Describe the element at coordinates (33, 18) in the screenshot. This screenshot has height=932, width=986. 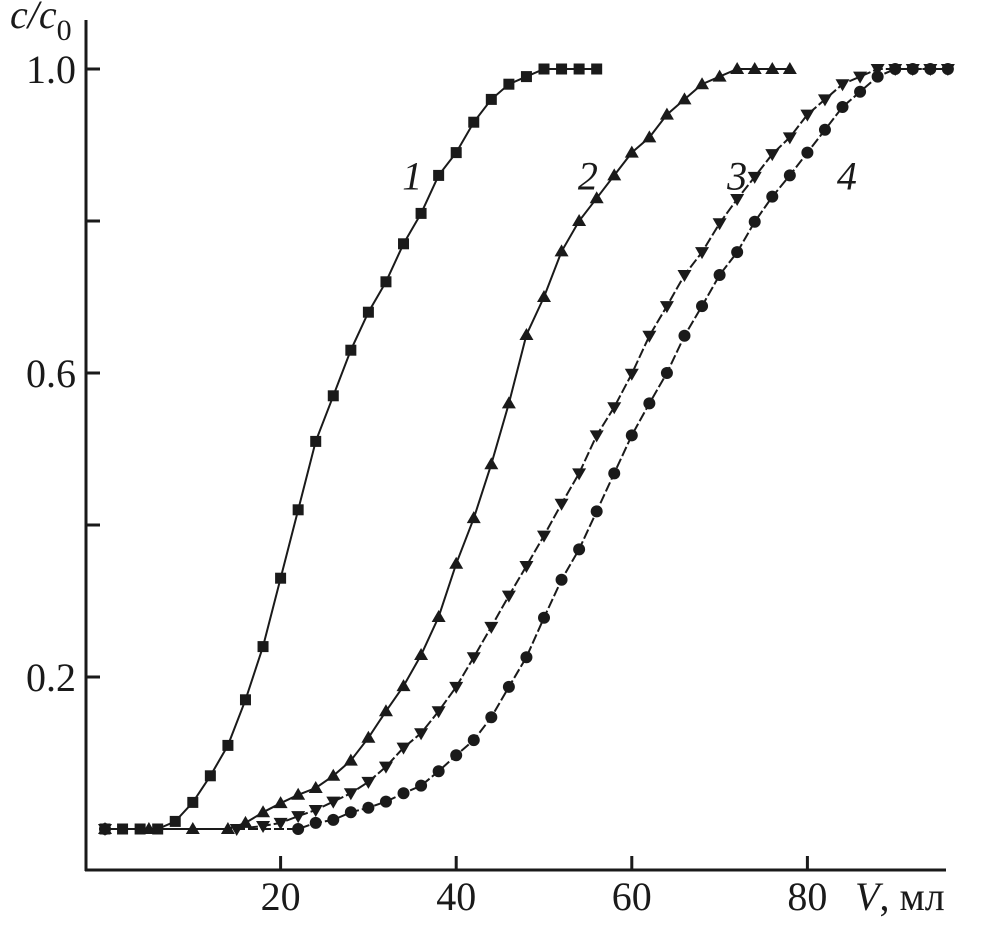
I see `y-axis-variable: c/c` at that location.